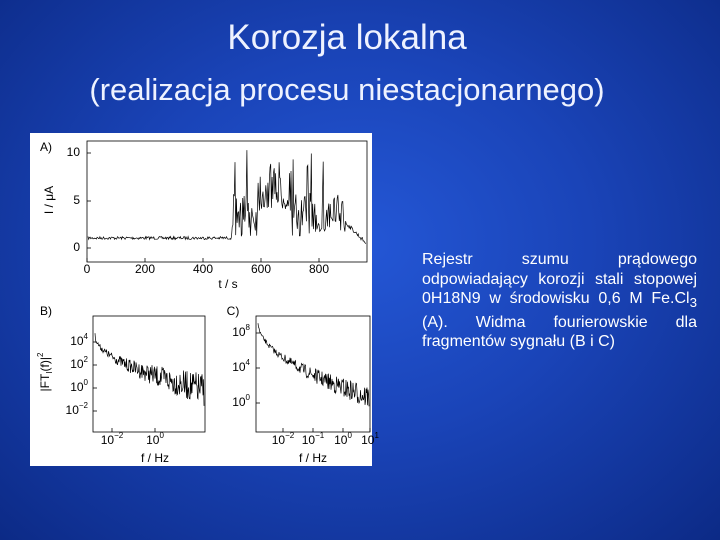 This screenshot has height=540, width=720. I want to click on x-tick-label: 800, so click(319, 269).